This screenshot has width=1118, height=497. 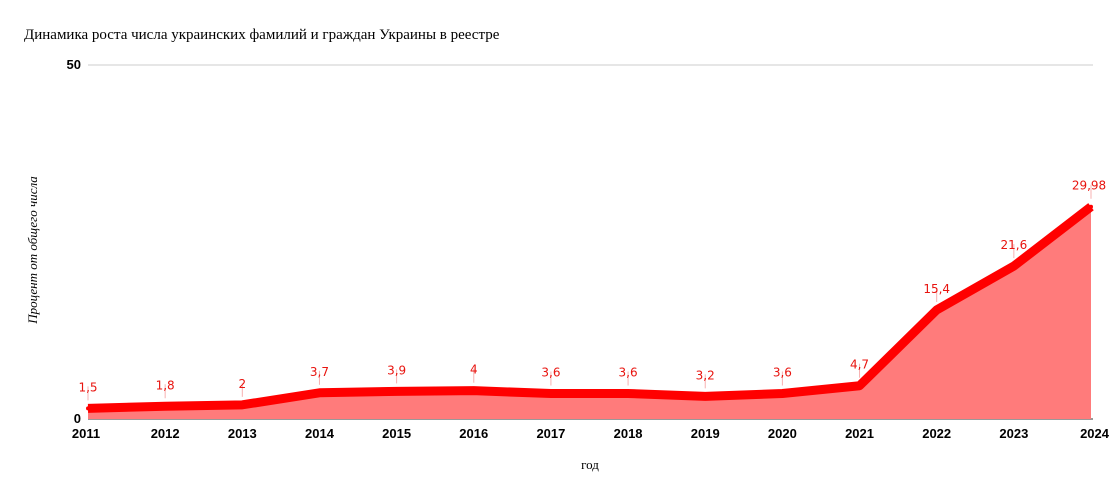 What do you see at coordinates (86, 433) in the screenshot?
I see `x-tick-label: 2011` at bounding box center [86, 433].